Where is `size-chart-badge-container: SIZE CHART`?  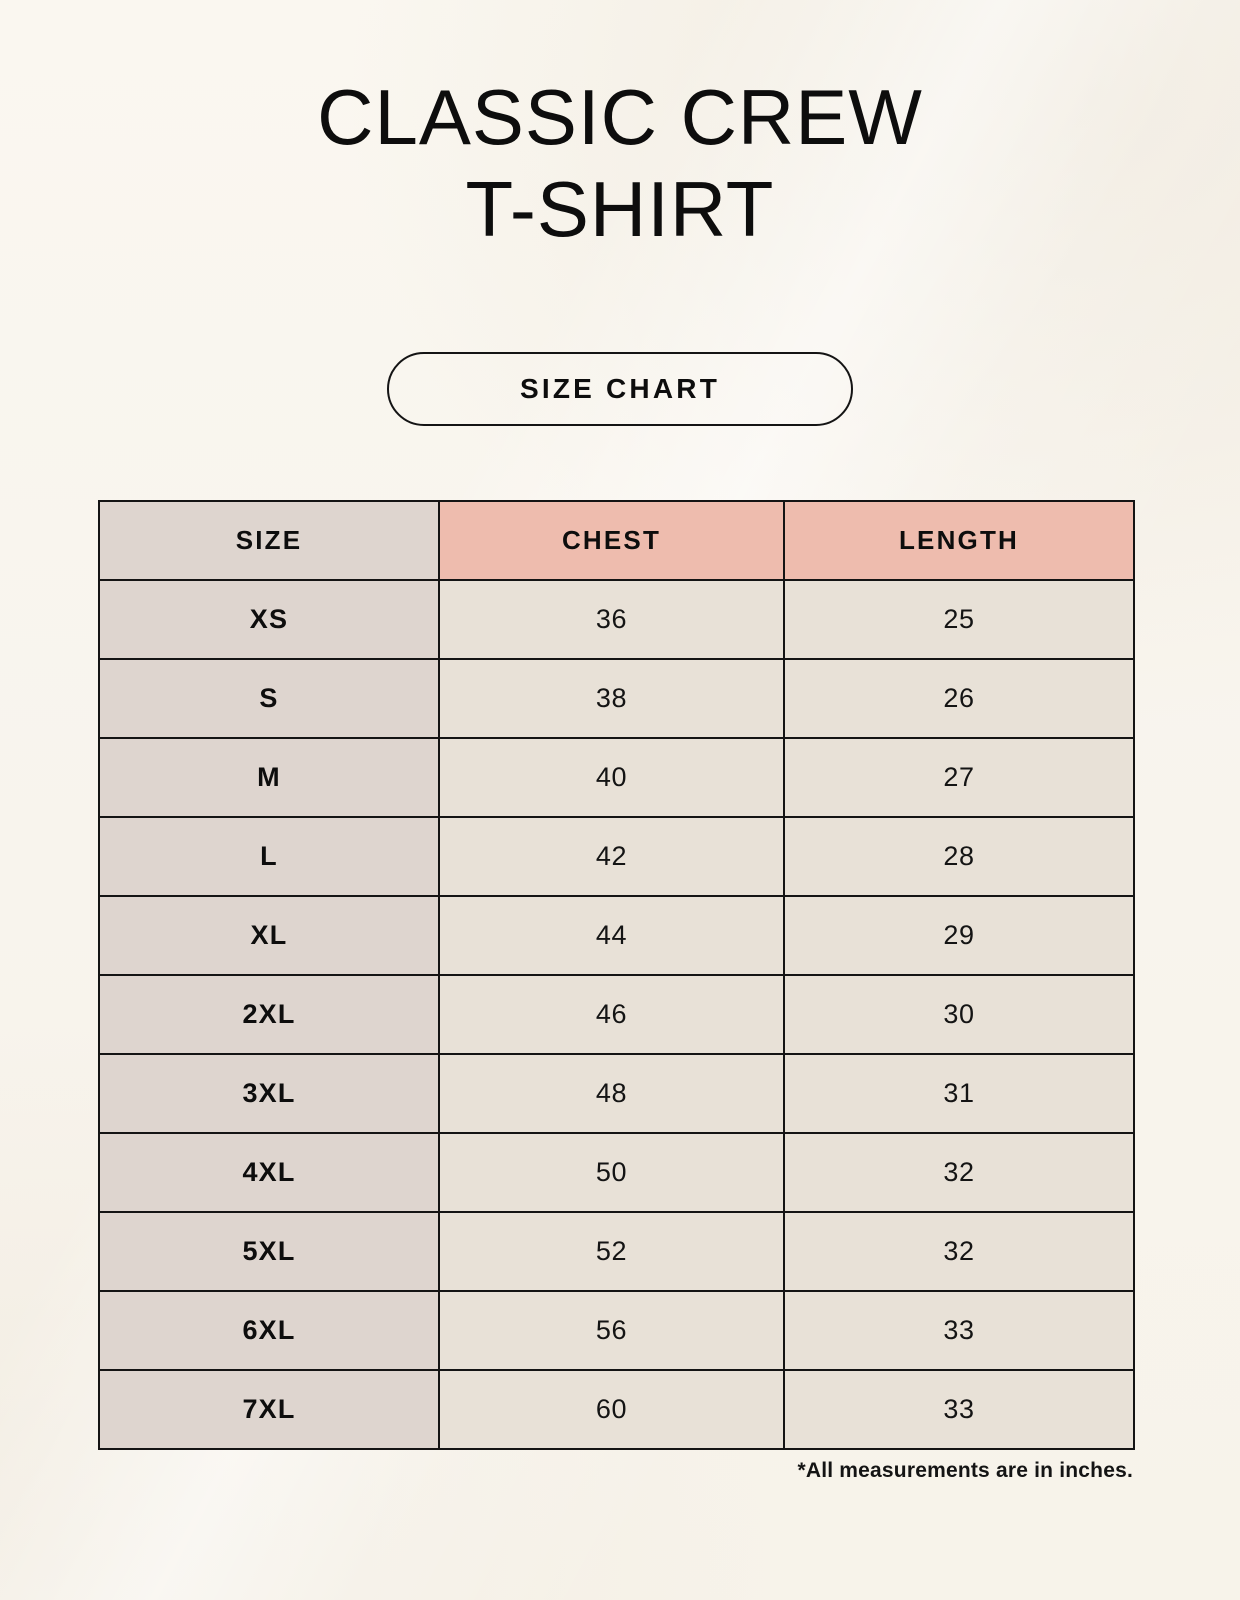 size-chart-badge-container: SIZE CHART is located at coordinates (620, 389).